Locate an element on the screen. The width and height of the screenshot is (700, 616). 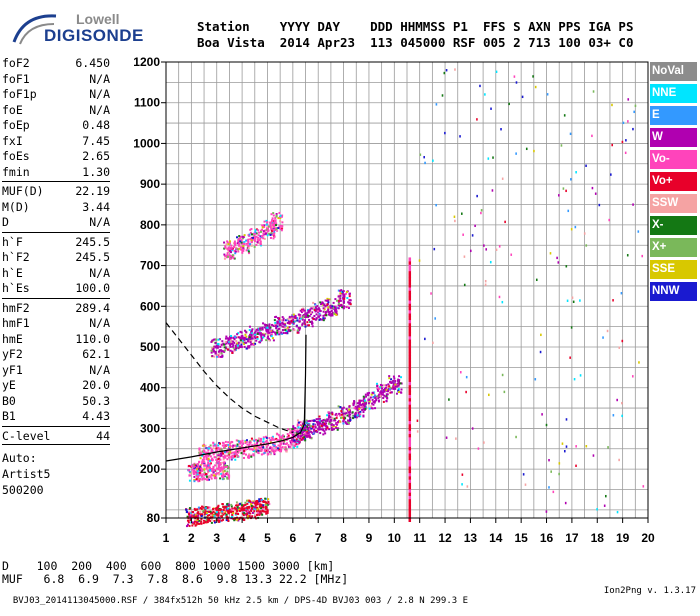
param-row: hmF1 N/A is located at coordinates (56, 324).